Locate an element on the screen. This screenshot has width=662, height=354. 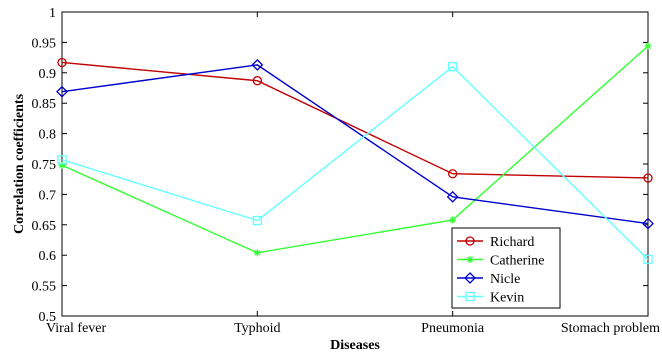
y-tick-label: 0.85 is located at coordinates (44, 104).